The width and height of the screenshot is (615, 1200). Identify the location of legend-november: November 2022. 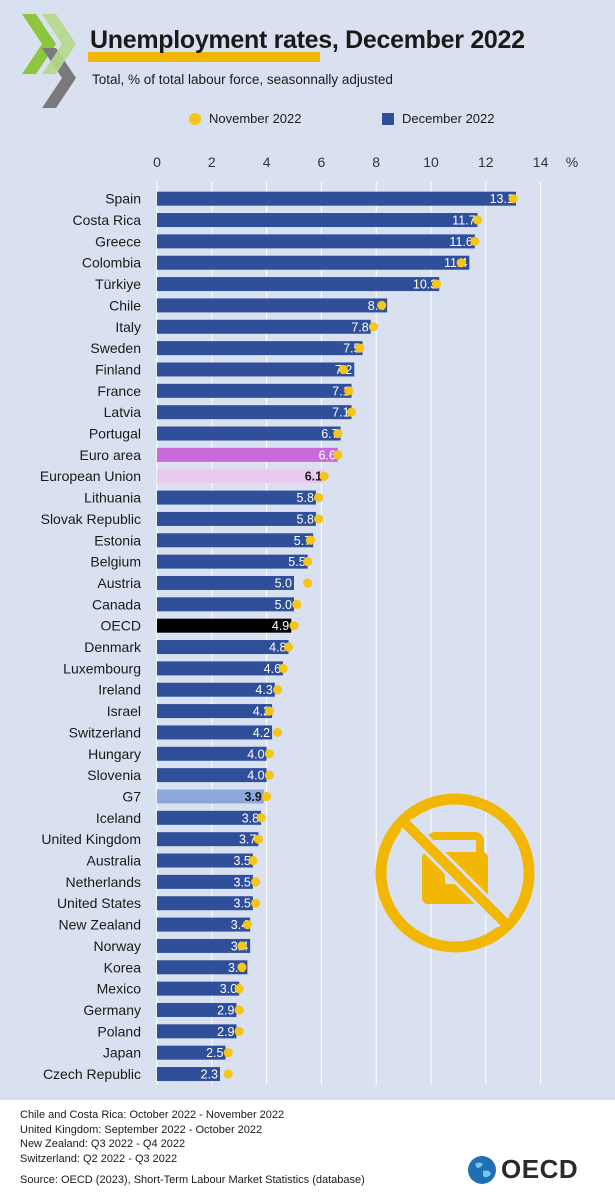
(245, 118).